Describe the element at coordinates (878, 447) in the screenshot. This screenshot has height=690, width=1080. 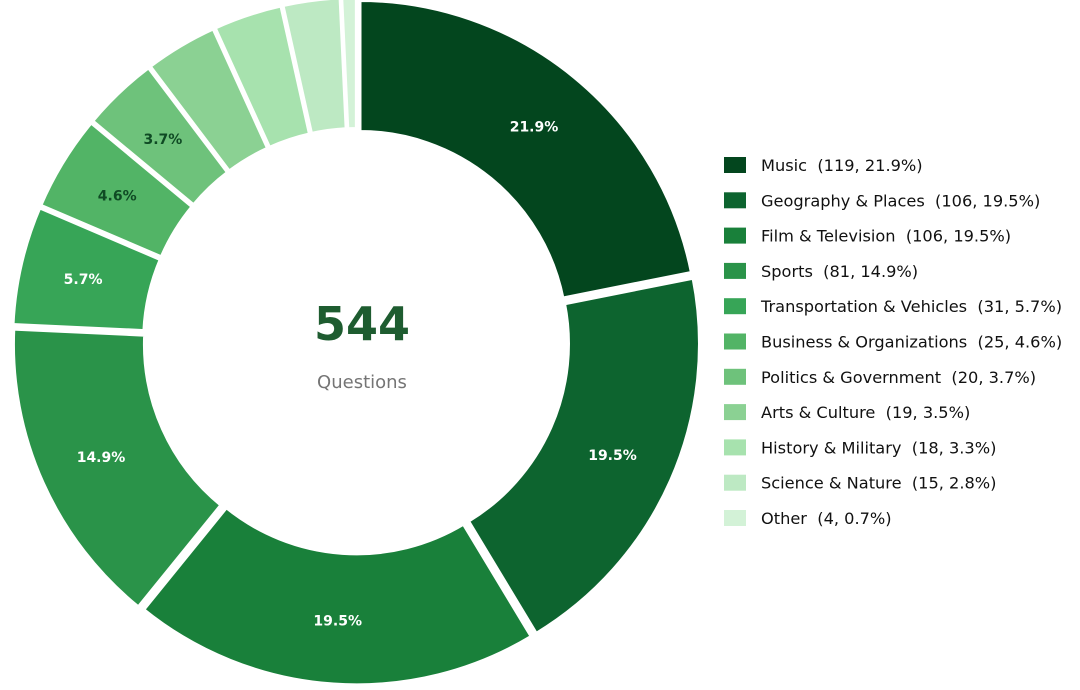
I see `legend-label: History & Military (18, 3.3%)` at that location.